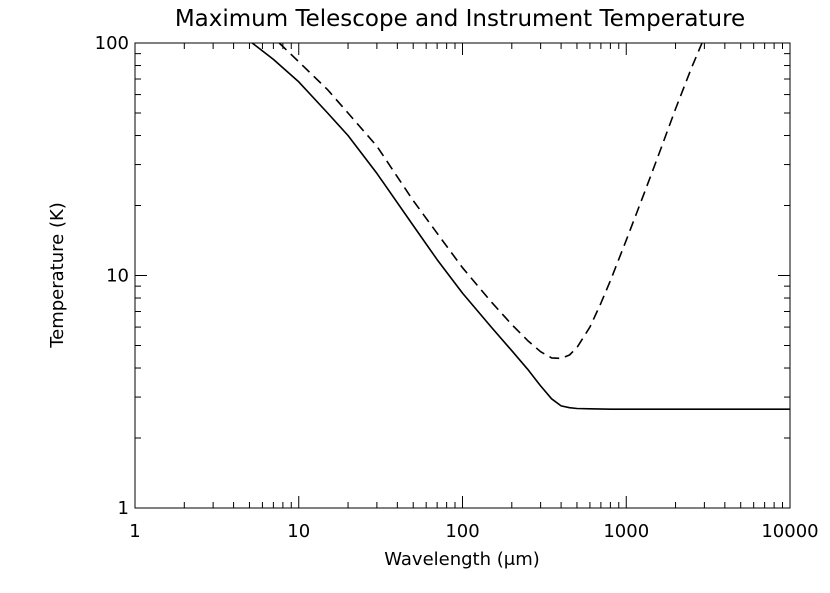  I want to click on x-tick-label: 10000, so click(789, 531).